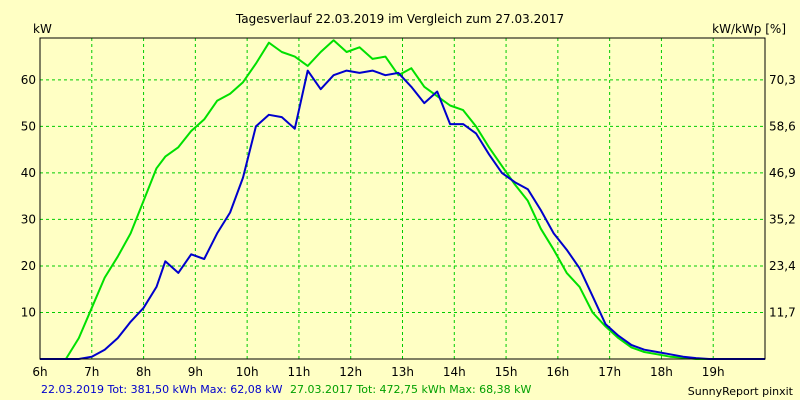  Describe the element at coordinates (782, 312) in the screenshot. I see `y2-tick-label: 11,7` at that location.